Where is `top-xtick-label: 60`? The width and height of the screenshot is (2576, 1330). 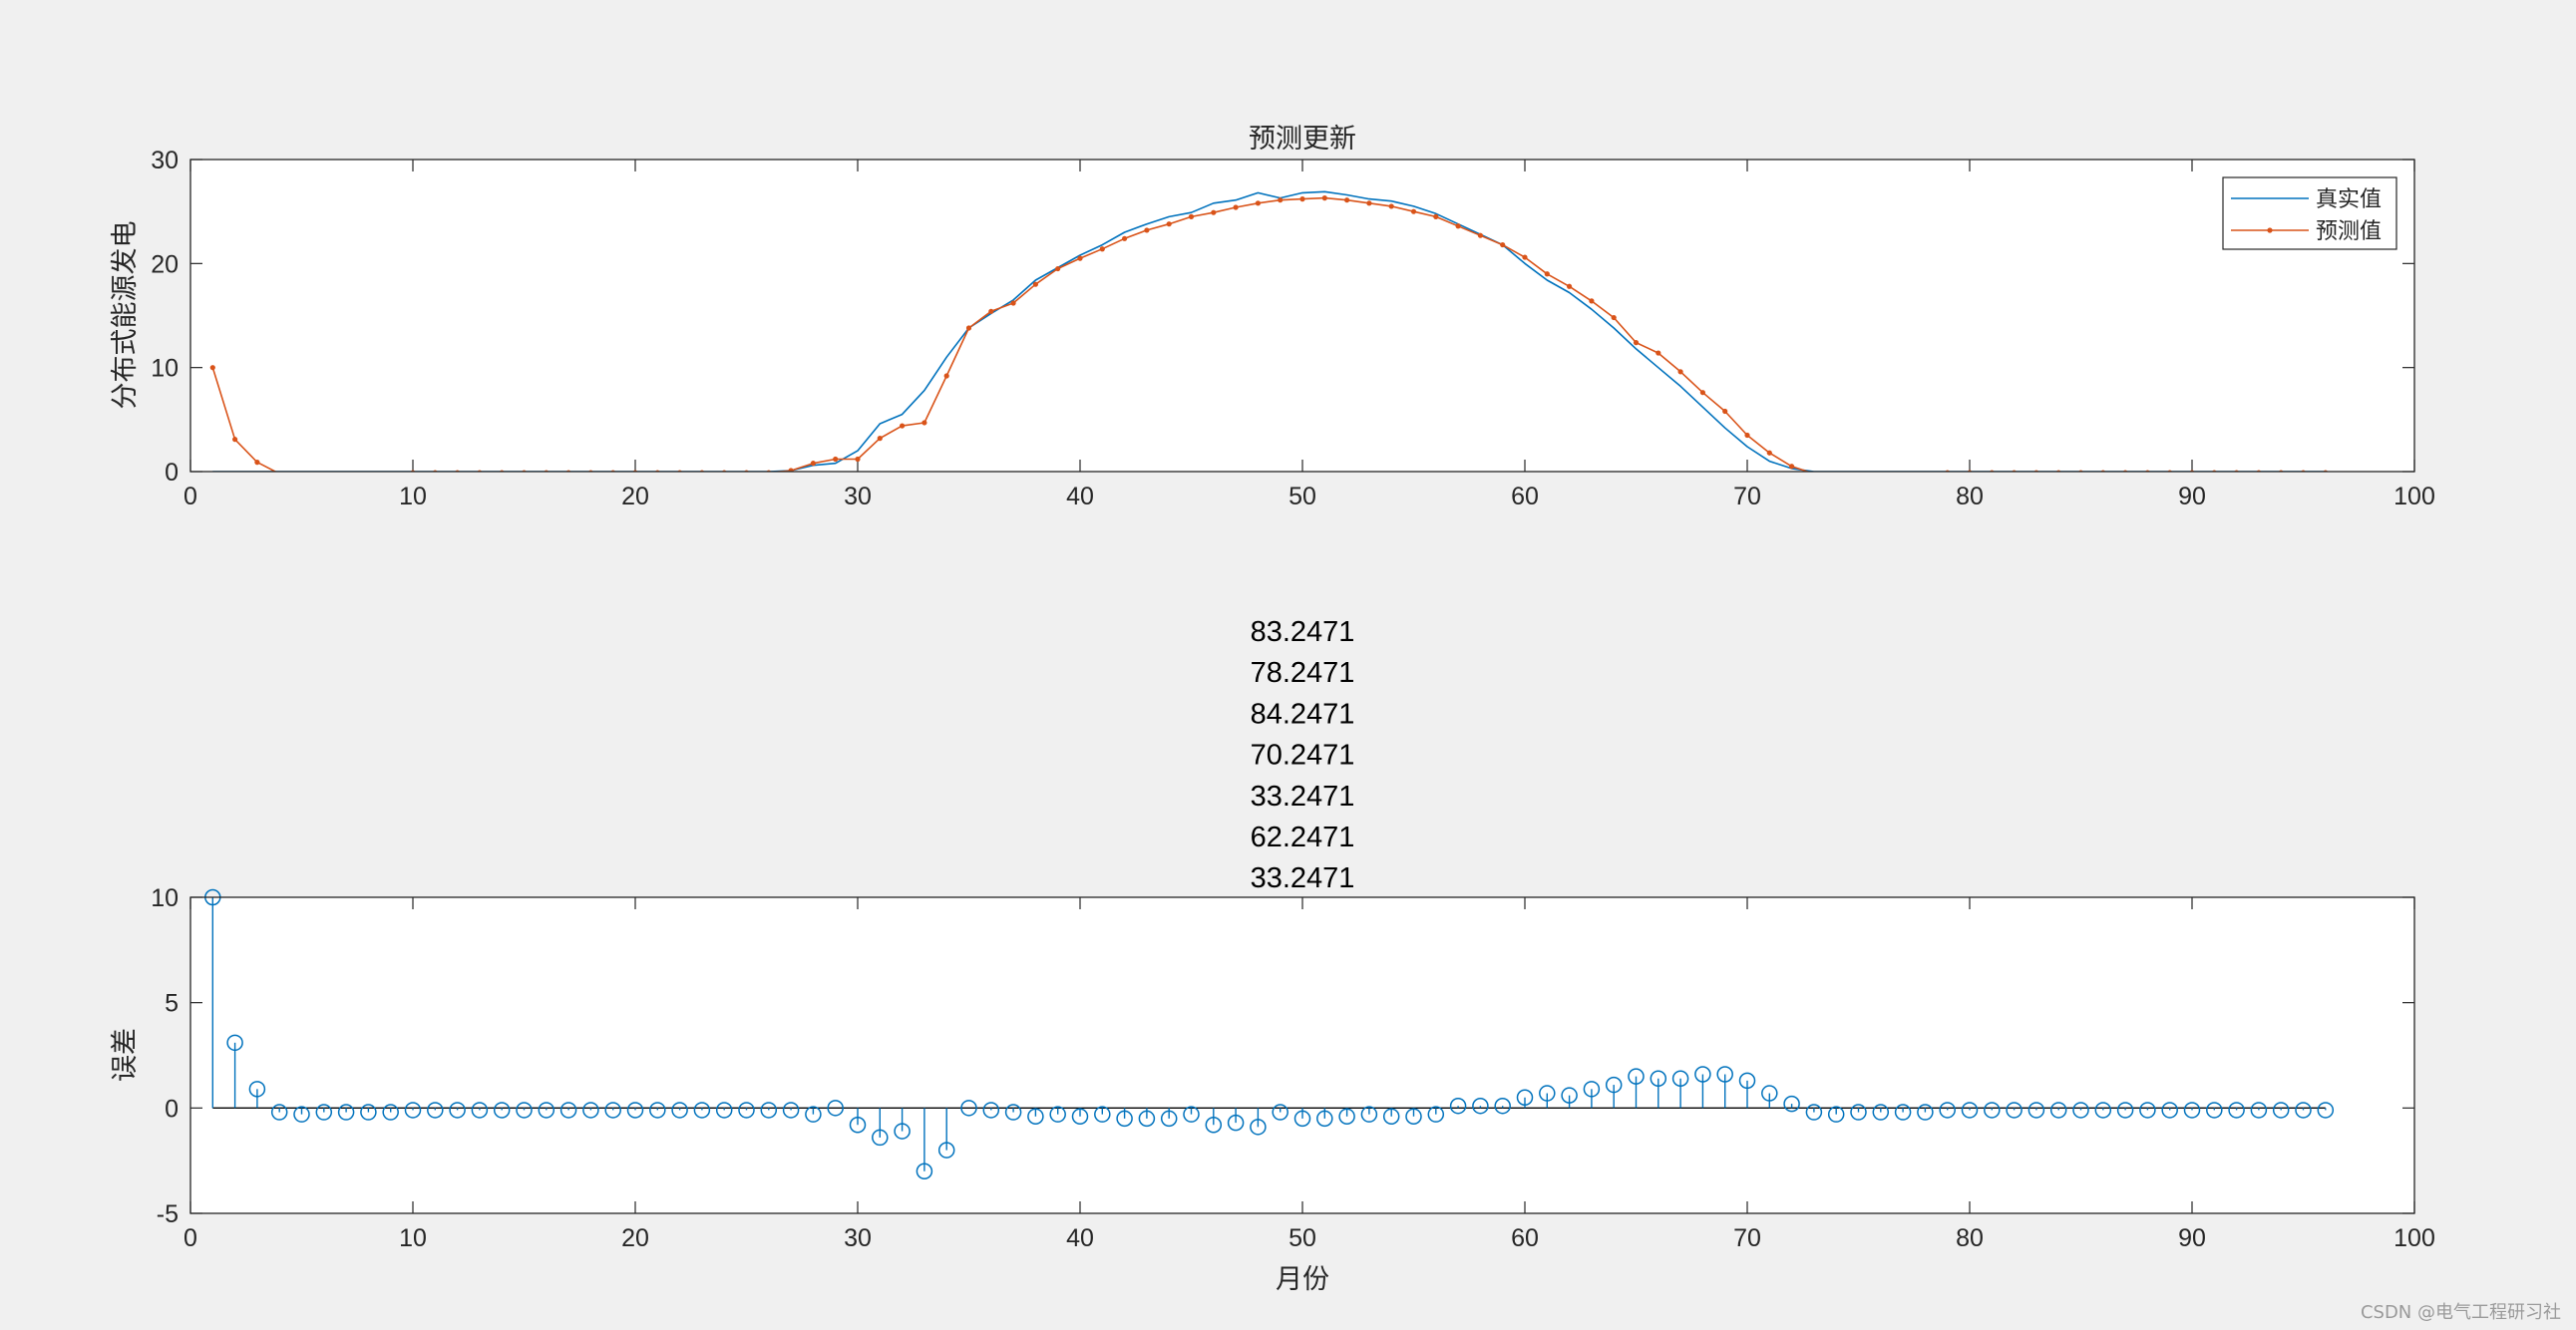
top-xtick-label: 60 is located at coordinates (1525, 496).